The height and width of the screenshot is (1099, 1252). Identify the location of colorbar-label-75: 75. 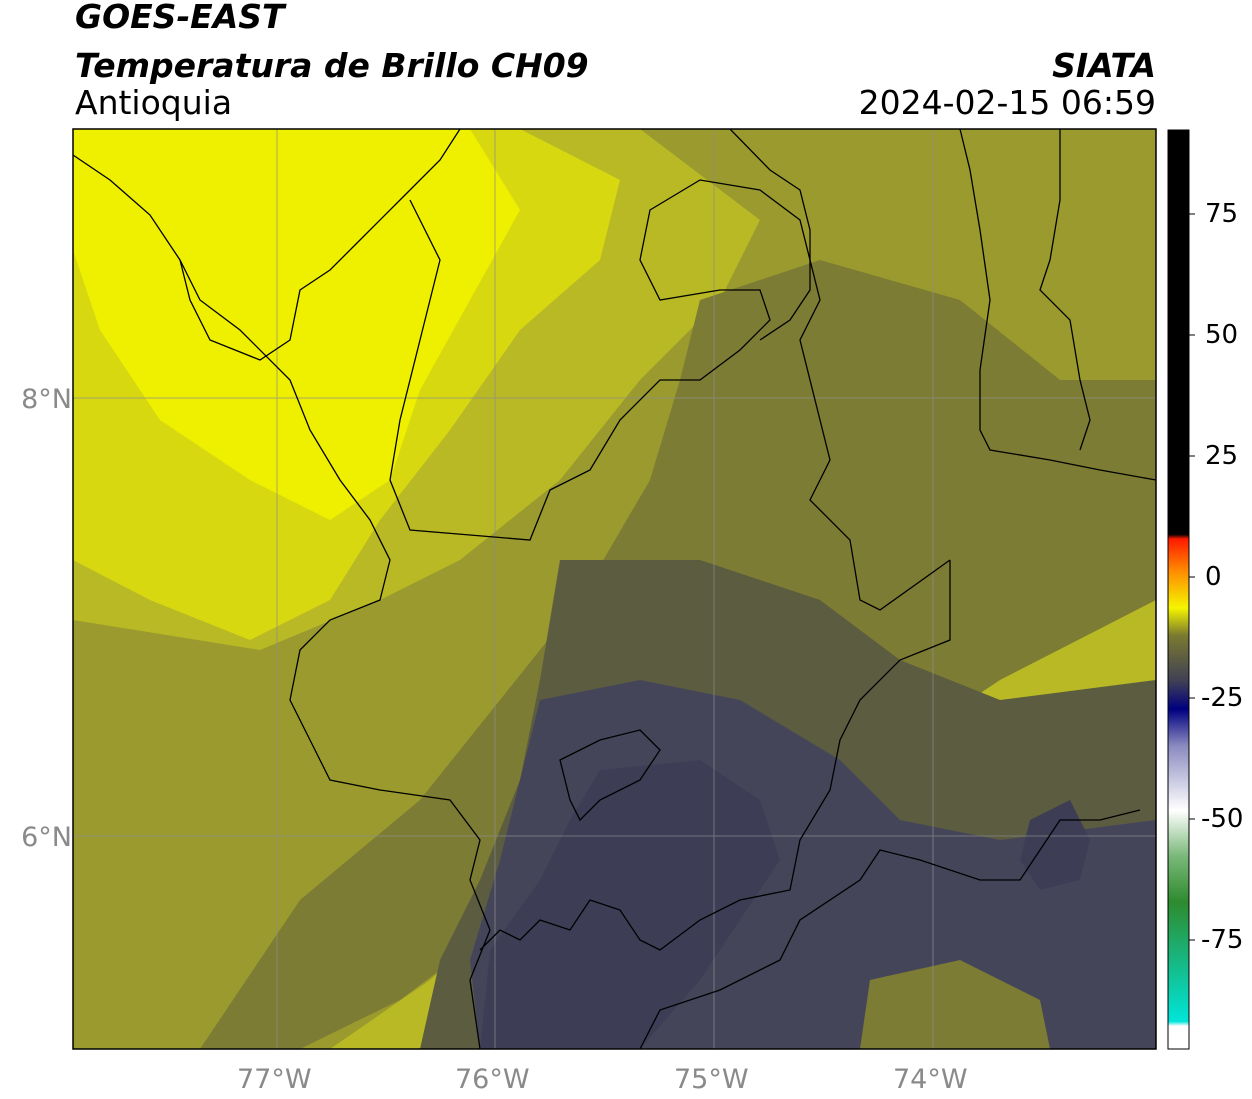
(1222, 214).